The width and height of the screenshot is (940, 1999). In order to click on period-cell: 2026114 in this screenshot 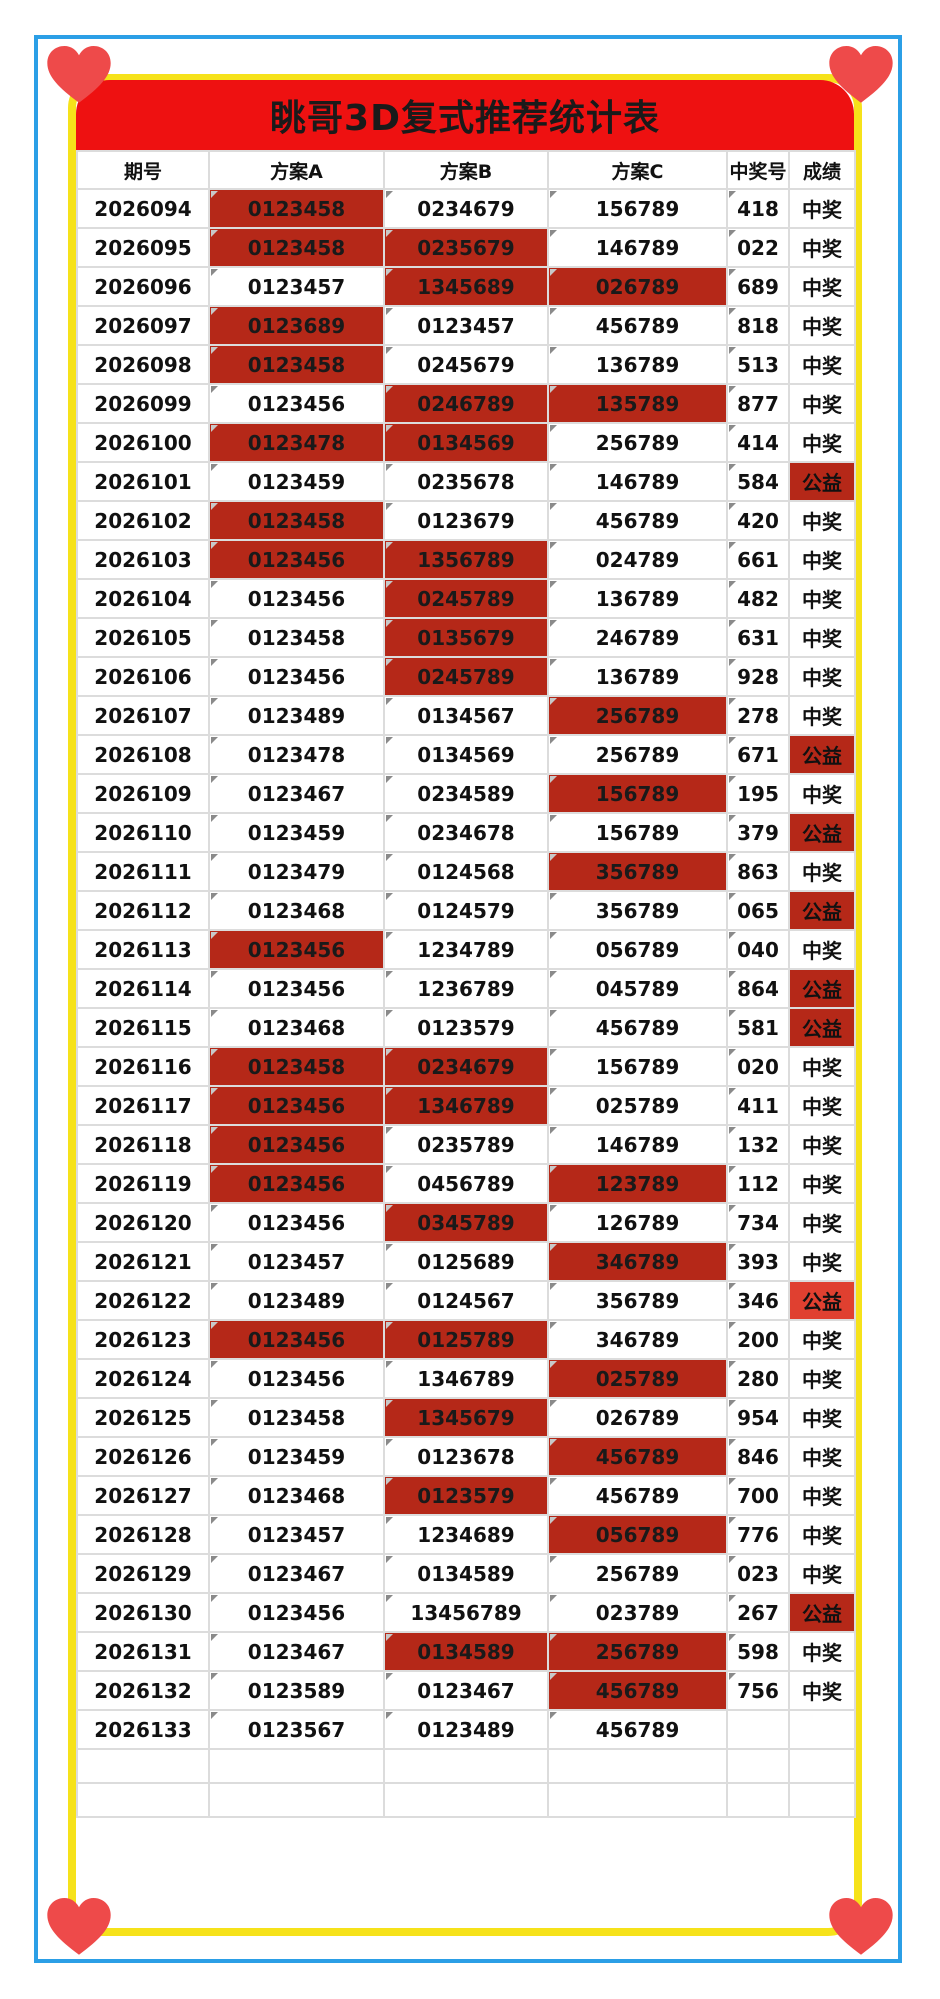, I will do `click(143, 988)`.